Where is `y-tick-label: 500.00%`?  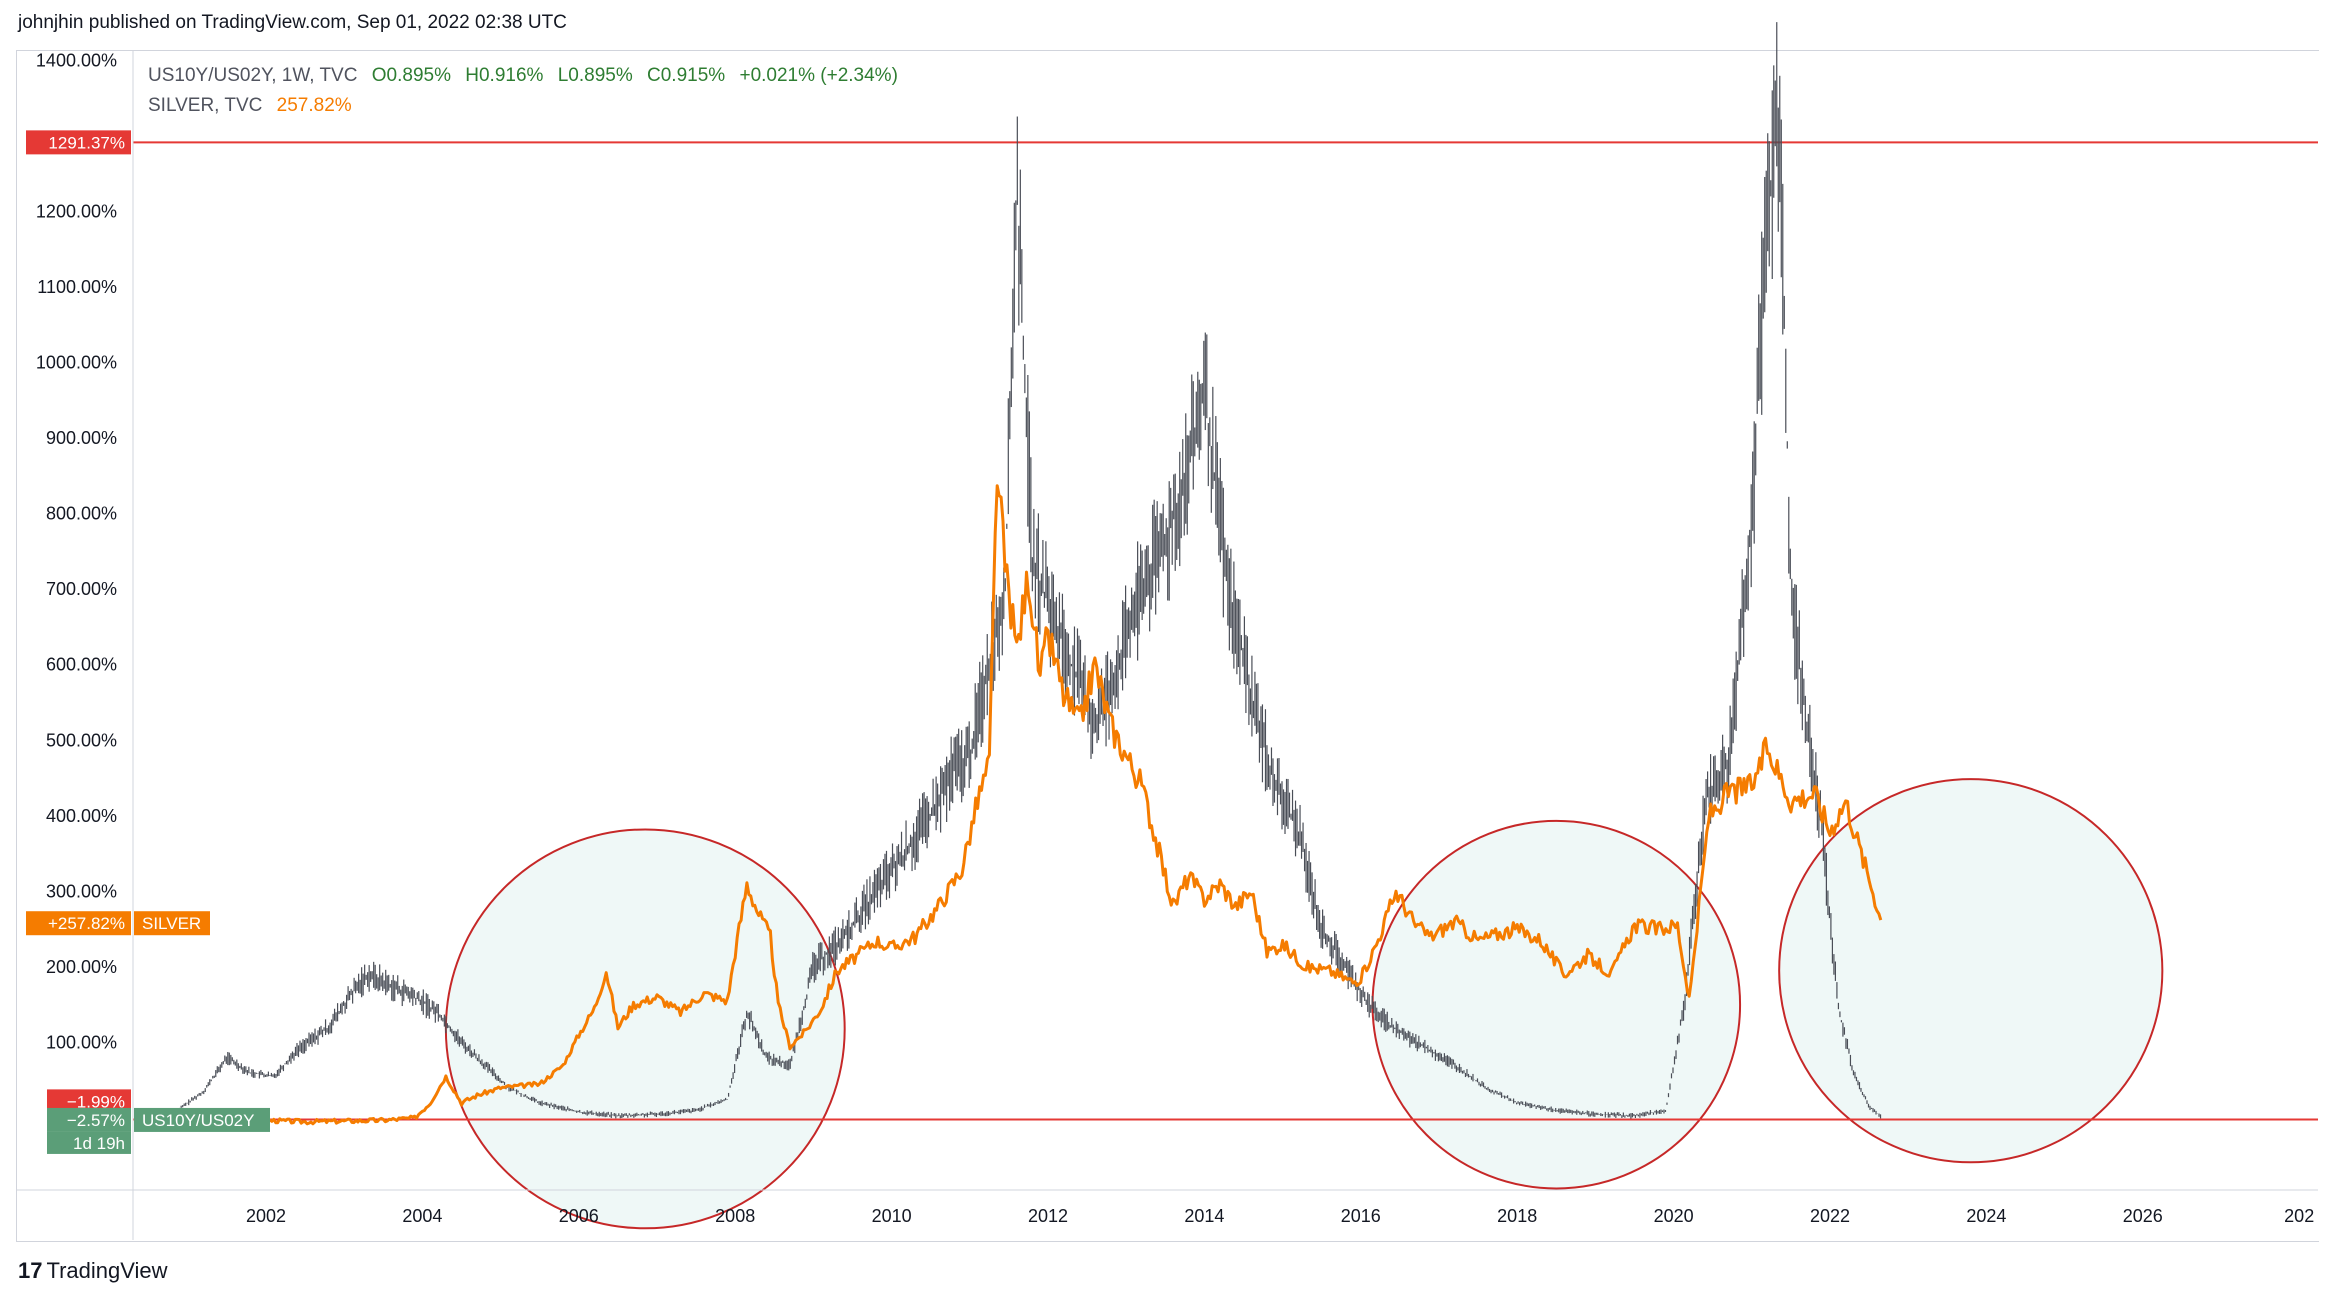 y-tick-label: 500.00% is located at coordinates (81, 740).